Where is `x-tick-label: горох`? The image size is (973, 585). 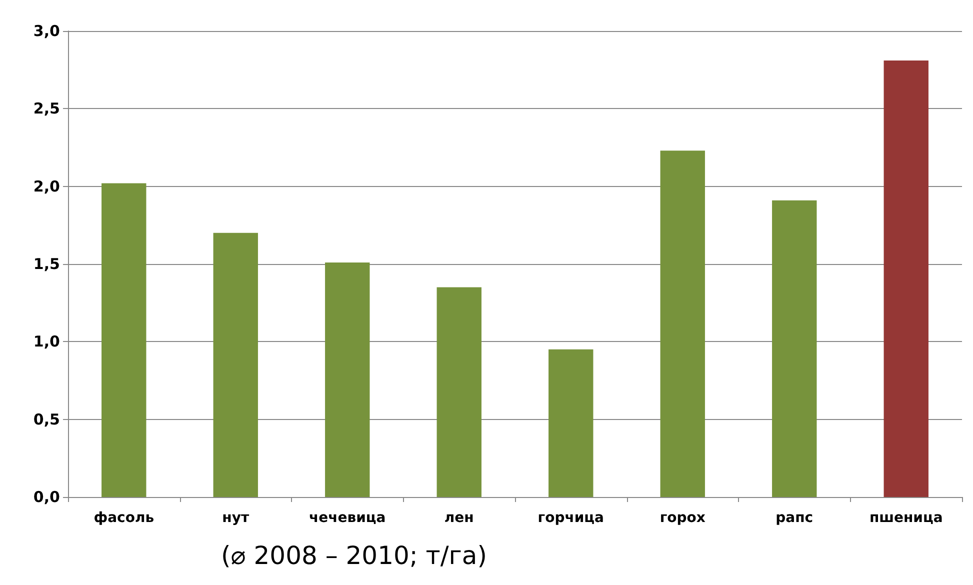
x-tick-label: горох is located at coordinates (683, 518).